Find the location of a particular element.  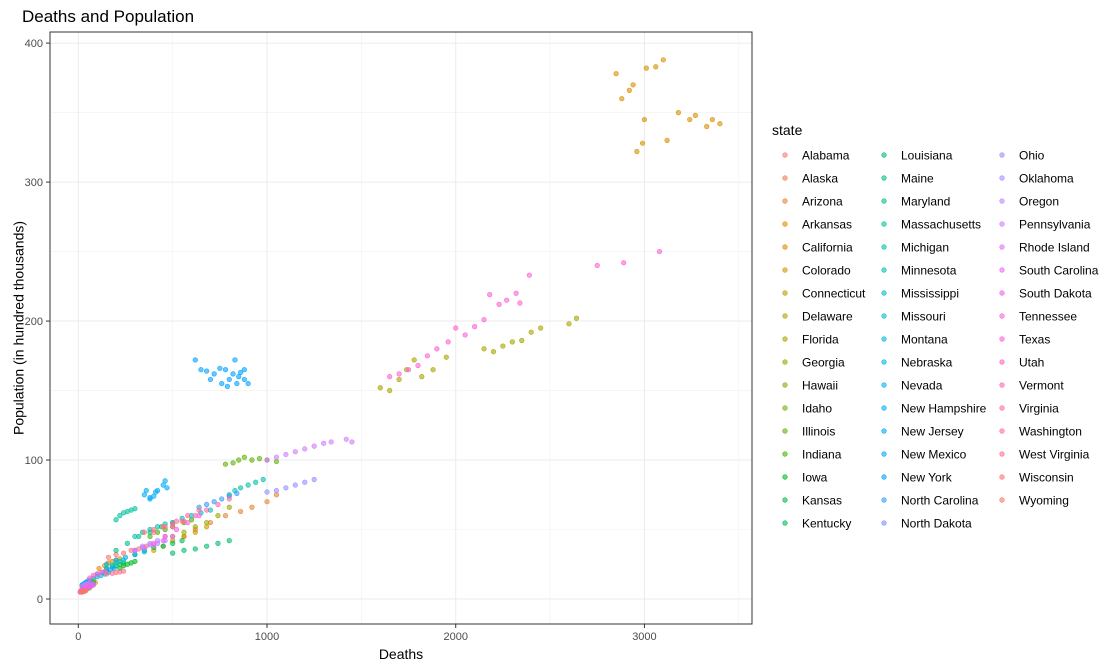

legend-label: Ohio is located at coordinates (1032, 156).